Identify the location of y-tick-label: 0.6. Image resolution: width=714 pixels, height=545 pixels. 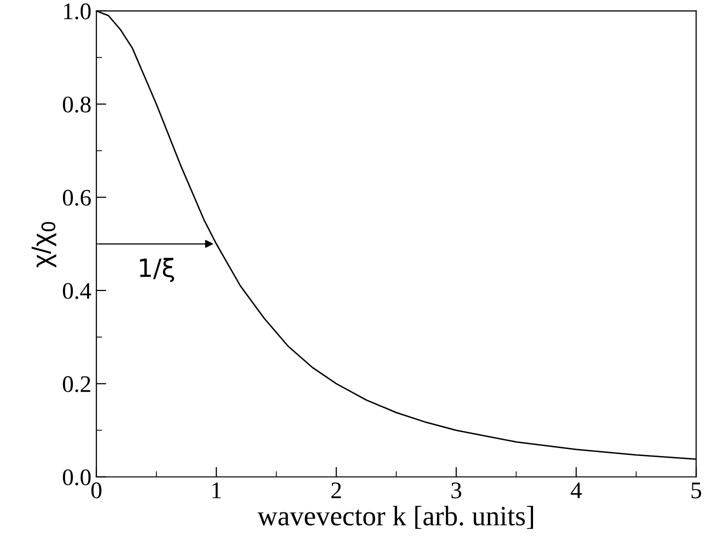
(76, 198).